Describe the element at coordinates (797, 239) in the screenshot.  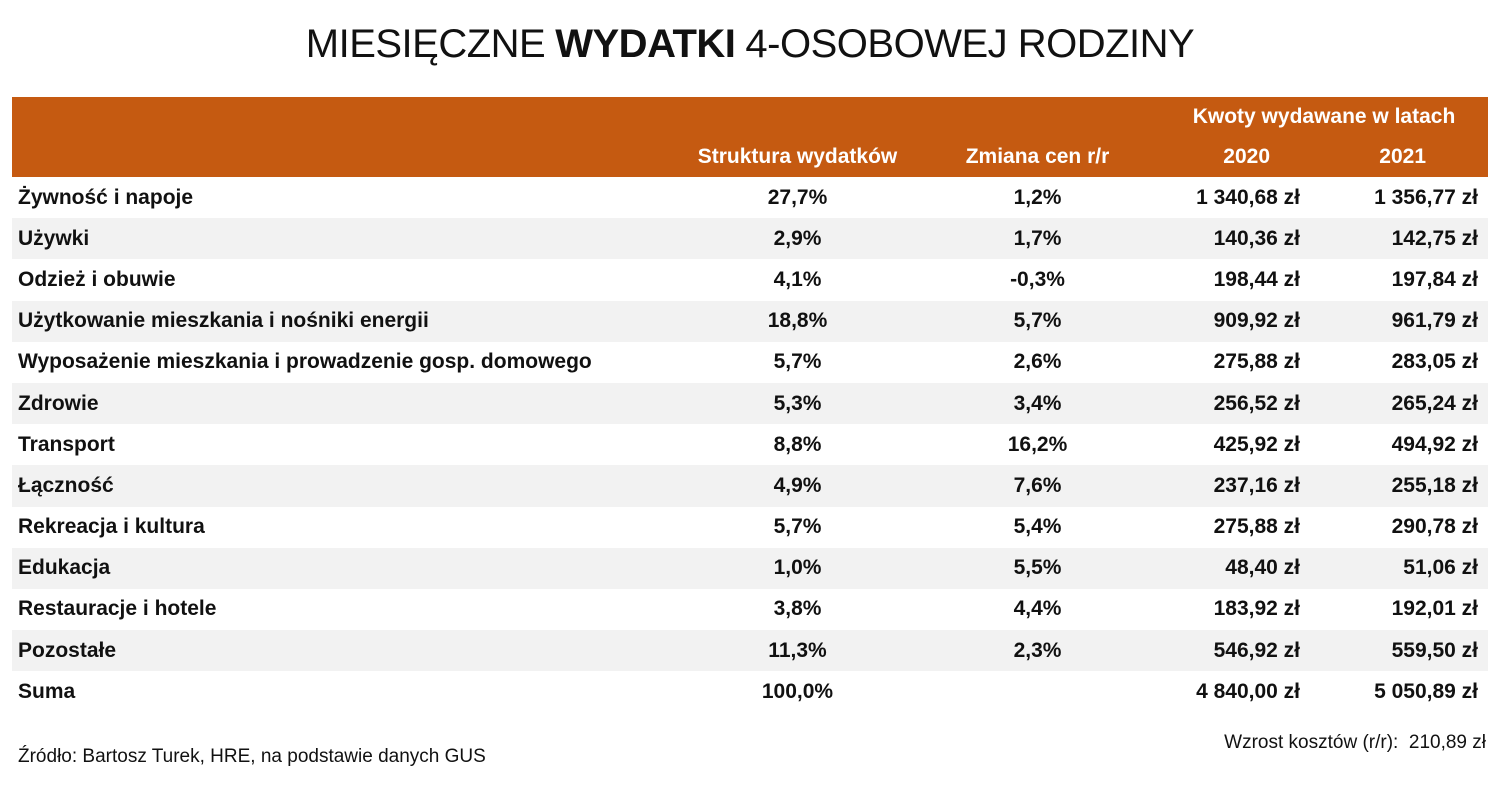
I see `cell: 2,9%` at that location.